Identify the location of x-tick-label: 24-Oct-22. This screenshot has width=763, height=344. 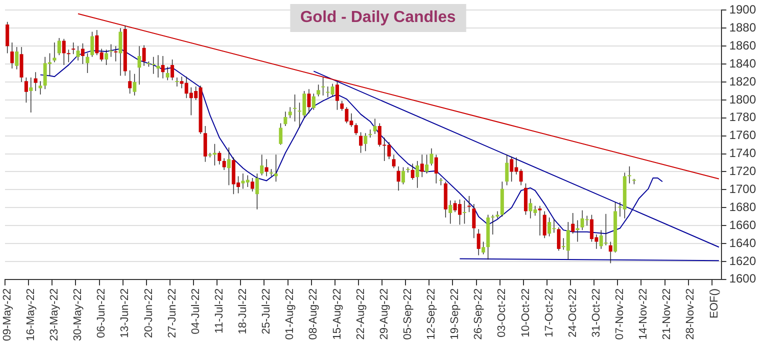
(572, 313).